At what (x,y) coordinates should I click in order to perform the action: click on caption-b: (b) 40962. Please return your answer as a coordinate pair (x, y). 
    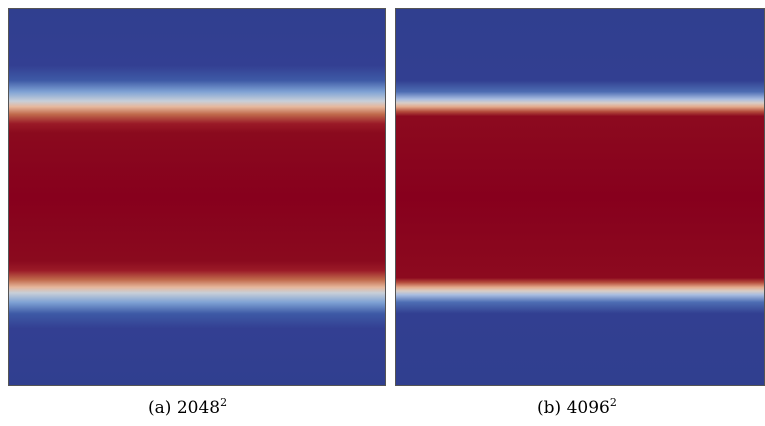
    Looking at the image, I should click on (577, 407).